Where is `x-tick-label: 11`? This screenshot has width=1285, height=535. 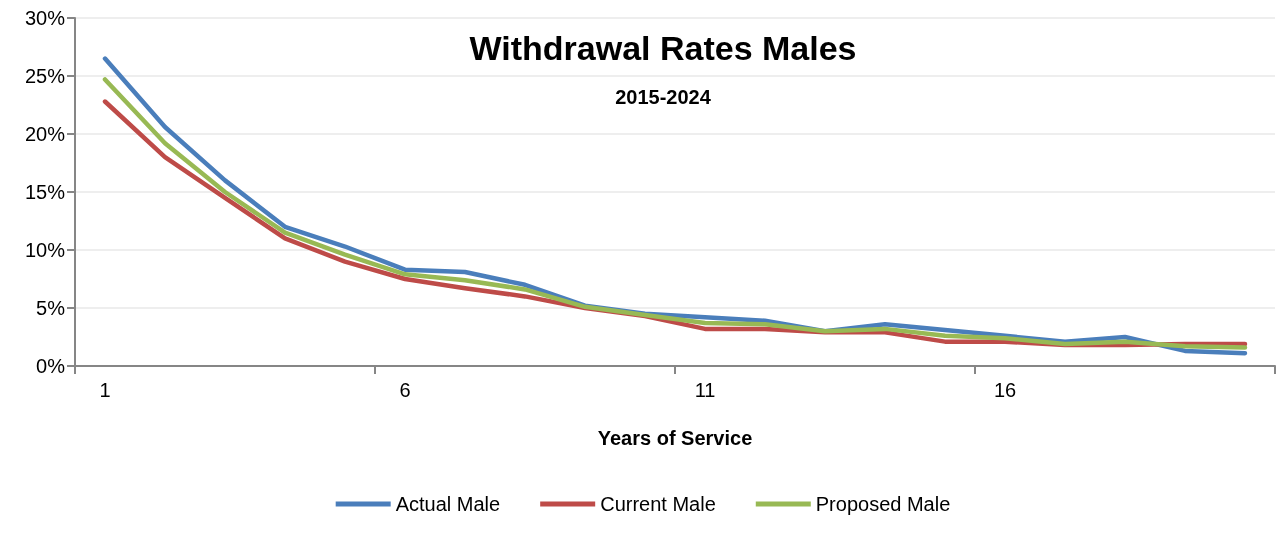 x-tick-label: 11 is located at coordinates (705, 390).